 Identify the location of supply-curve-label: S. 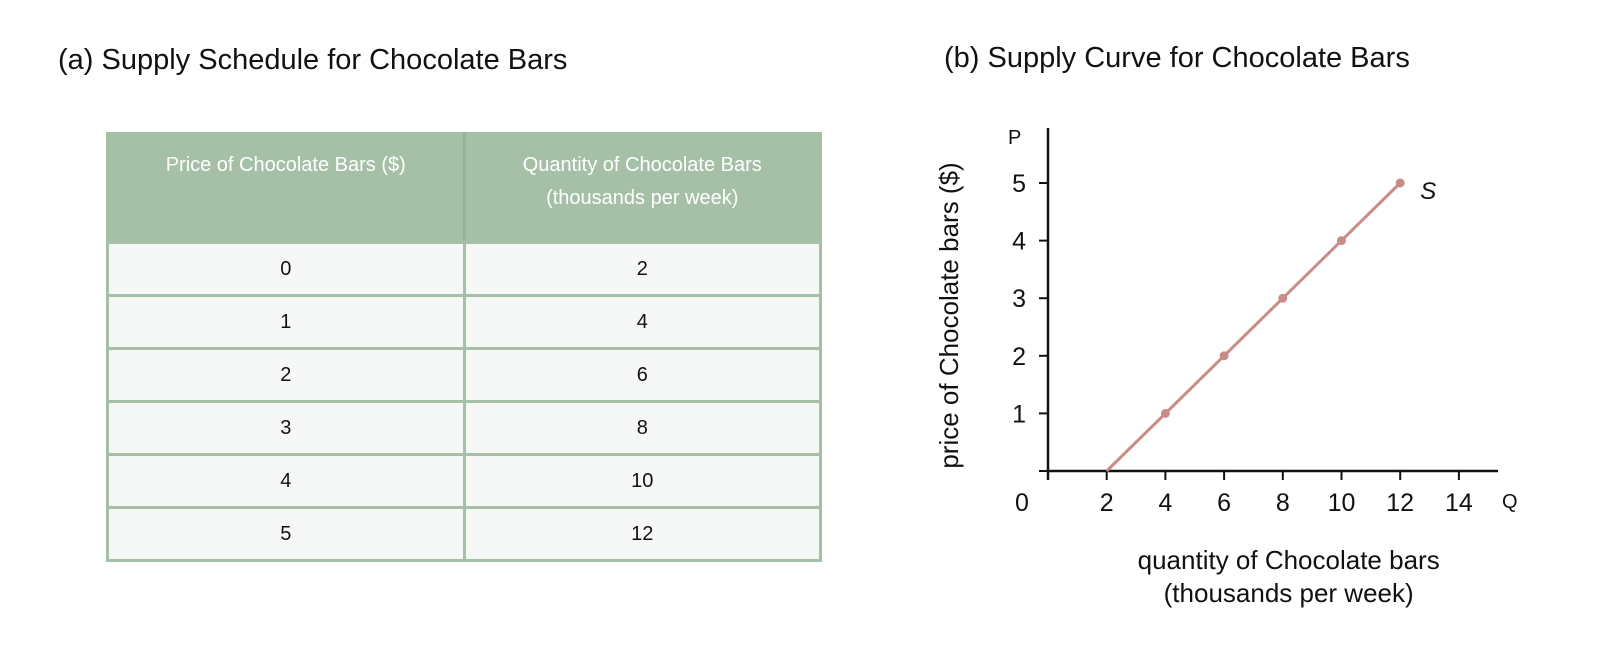
(1428, 191).